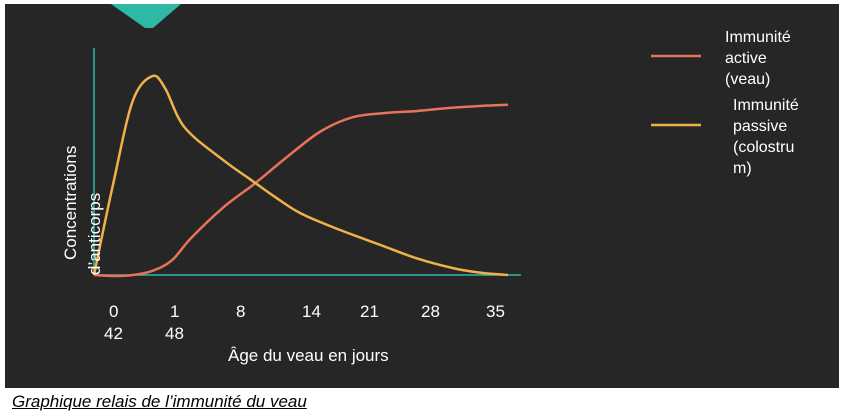 The image size is (849, 420). Describe the element at coordinates (430, 311) in the screenshot. I see `x-tick-label: 28` at that location.